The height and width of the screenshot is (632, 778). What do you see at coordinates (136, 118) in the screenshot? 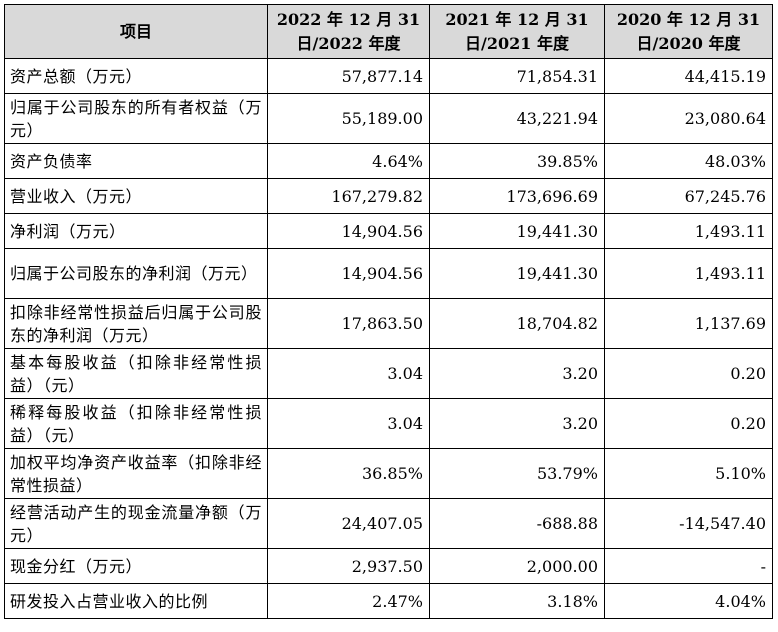
I see `row-label: 归属于公司股东的所有者权益（万元）` at bounding box center [136, 118].